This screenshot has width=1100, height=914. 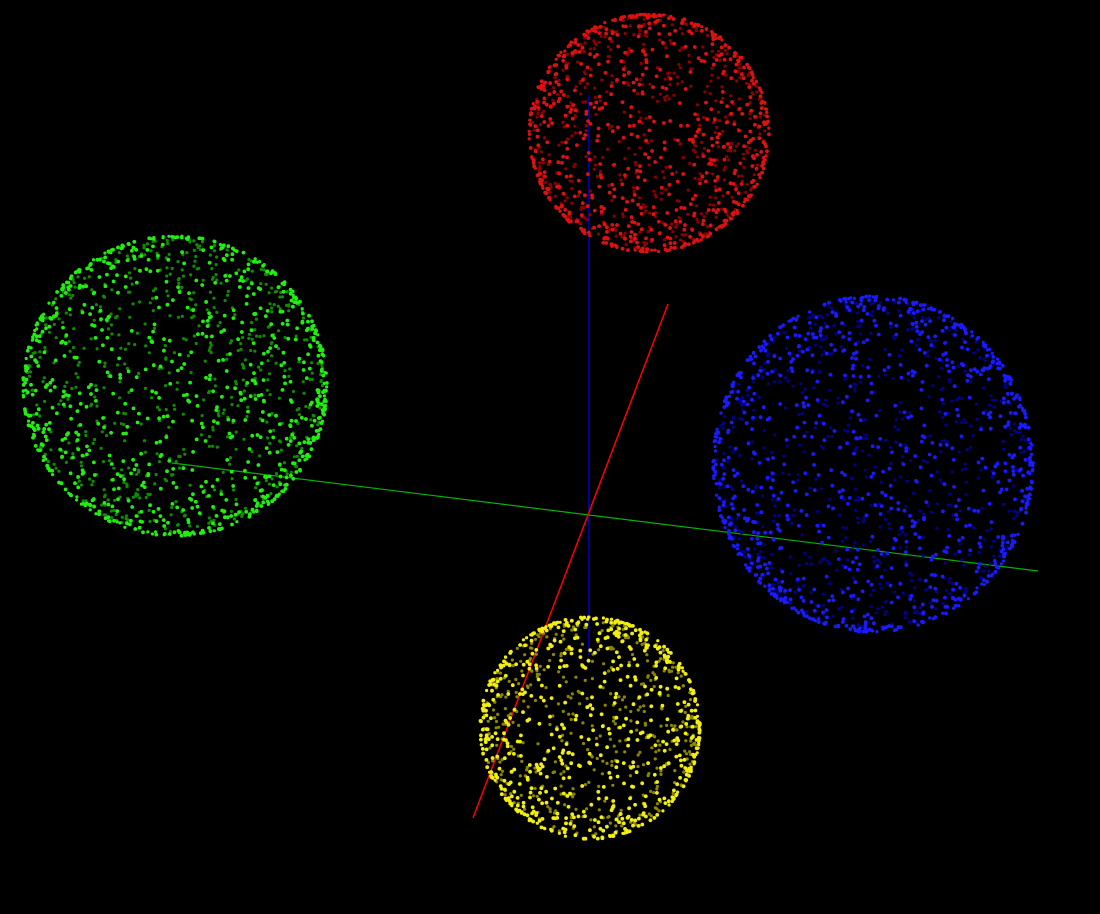 What do you see at coordinates (590, 728) in the screenshot?
I see `yellow-sphere-cloud` at bounding box center [590, 728].